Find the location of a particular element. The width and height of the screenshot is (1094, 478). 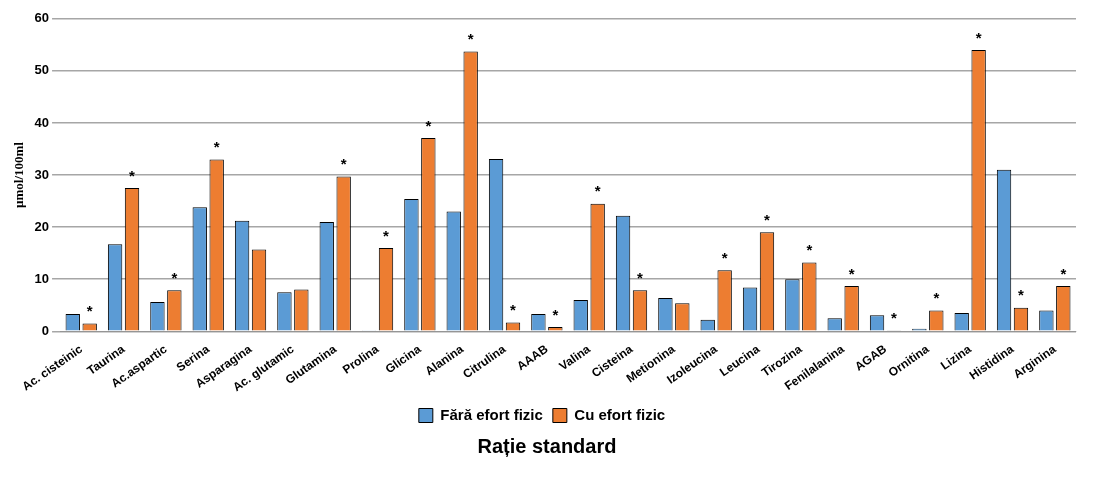

y-tick-label: 30 is located at coordinates (42, 174).